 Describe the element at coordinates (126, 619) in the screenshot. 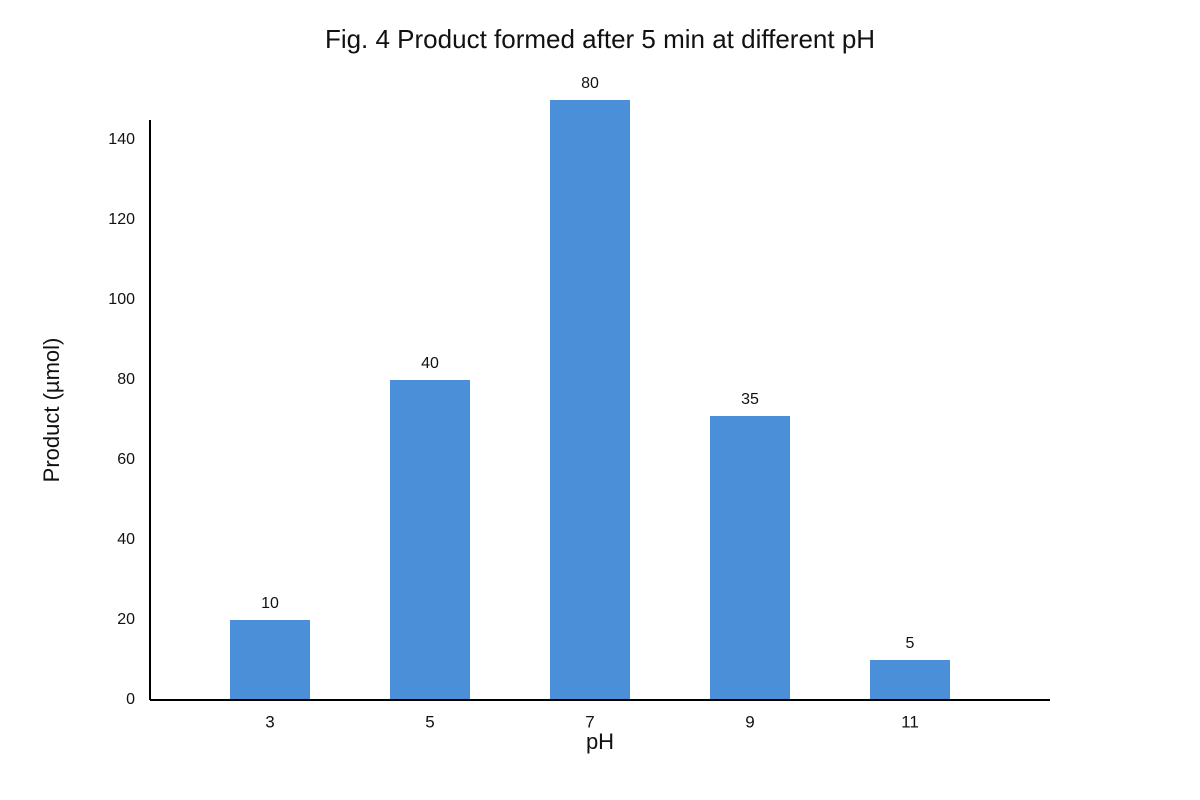

I see `y-tick-label: 20` at that location.